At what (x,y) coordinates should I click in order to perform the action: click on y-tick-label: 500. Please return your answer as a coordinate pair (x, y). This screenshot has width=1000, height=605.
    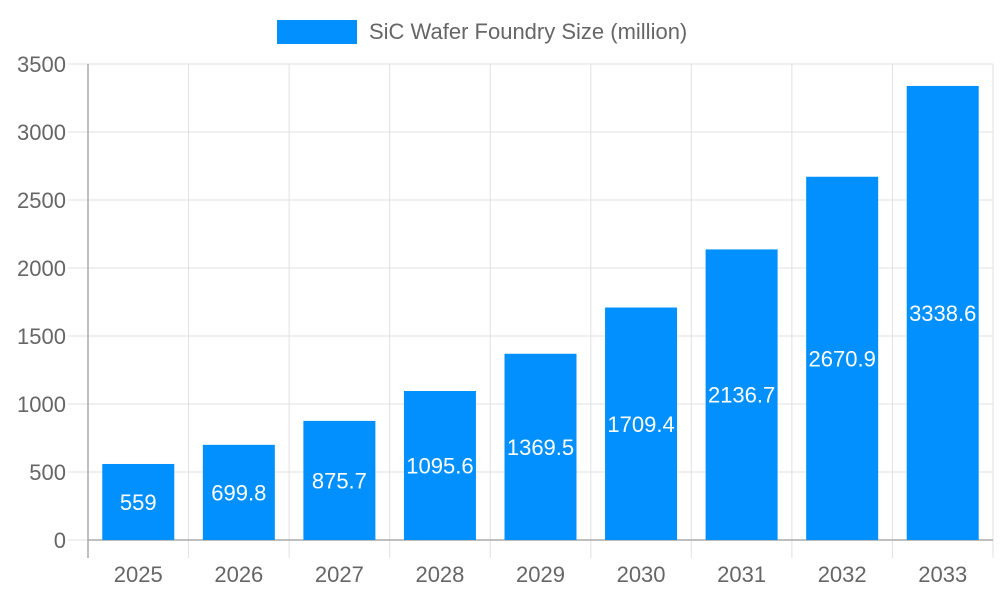
    Looking at the image, I should click on (47, 472).